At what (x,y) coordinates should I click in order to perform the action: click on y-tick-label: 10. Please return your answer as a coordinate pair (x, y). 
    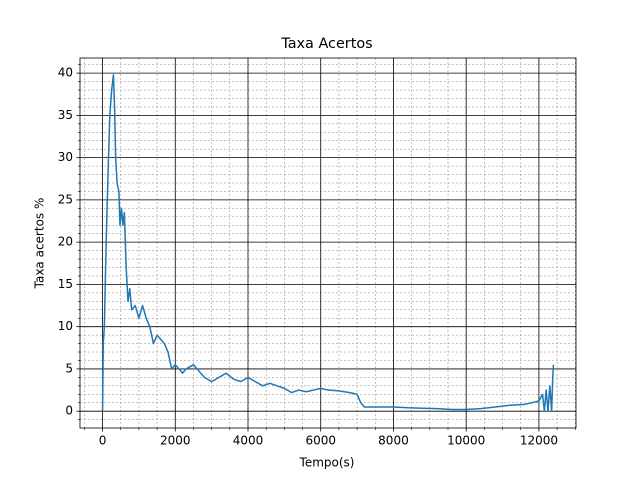
    Looking at the image, I should click on (65, 326).